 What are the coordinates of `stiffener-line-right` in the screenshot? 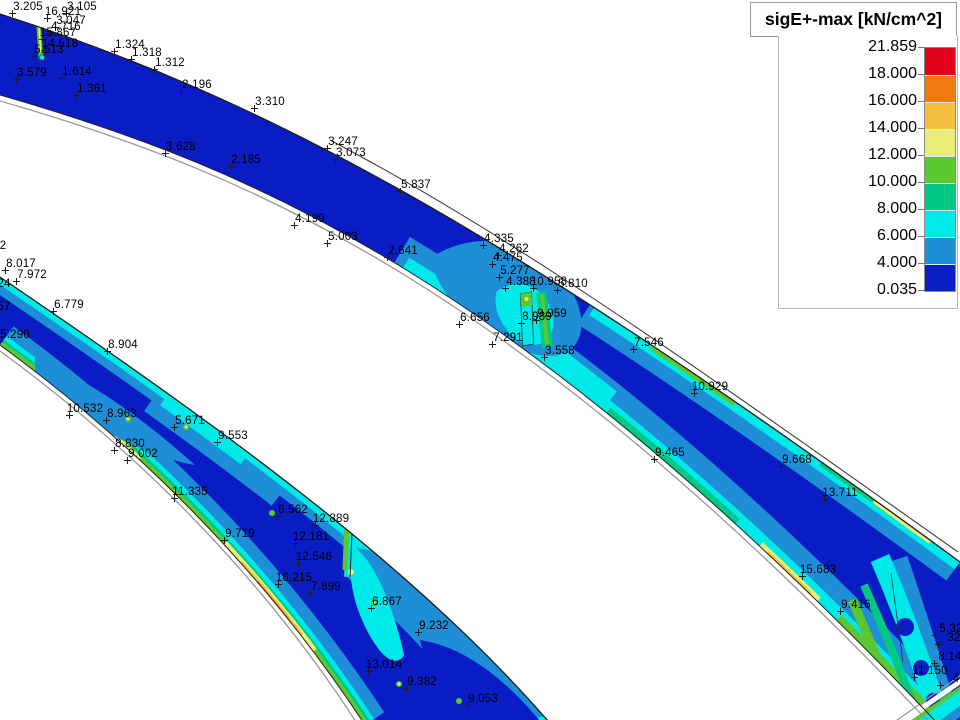 It's located at (897, 617).